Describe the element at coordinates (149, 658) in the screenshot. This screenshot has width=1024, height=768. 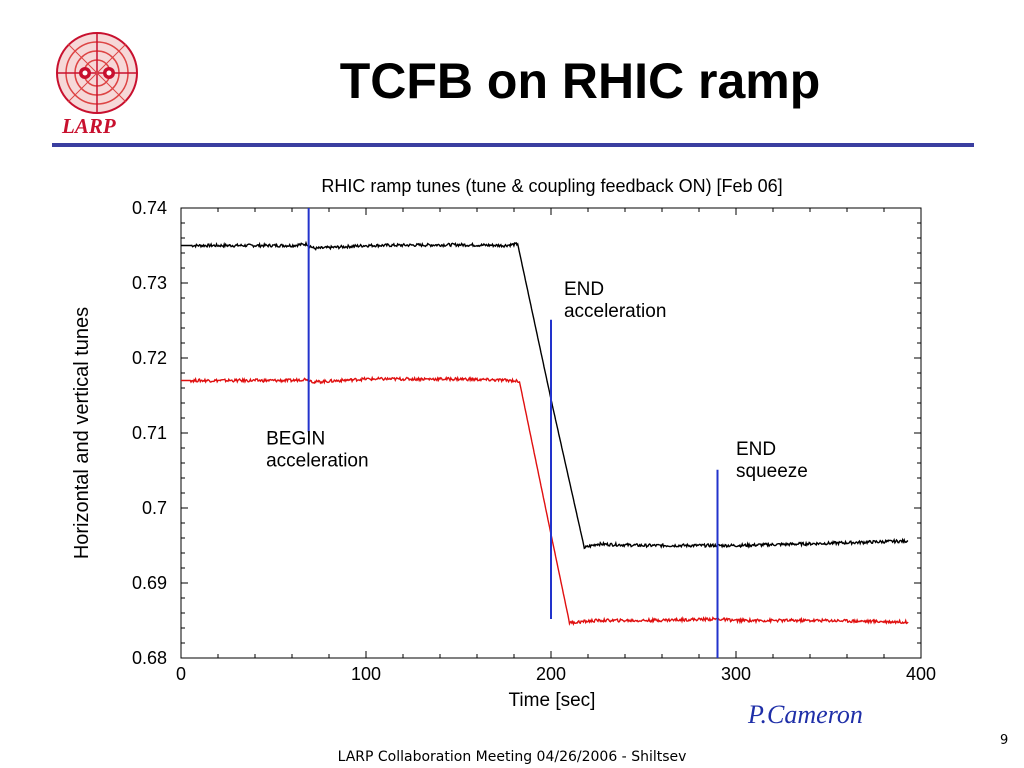
I see `y-tick-label: 0.68` at that location.